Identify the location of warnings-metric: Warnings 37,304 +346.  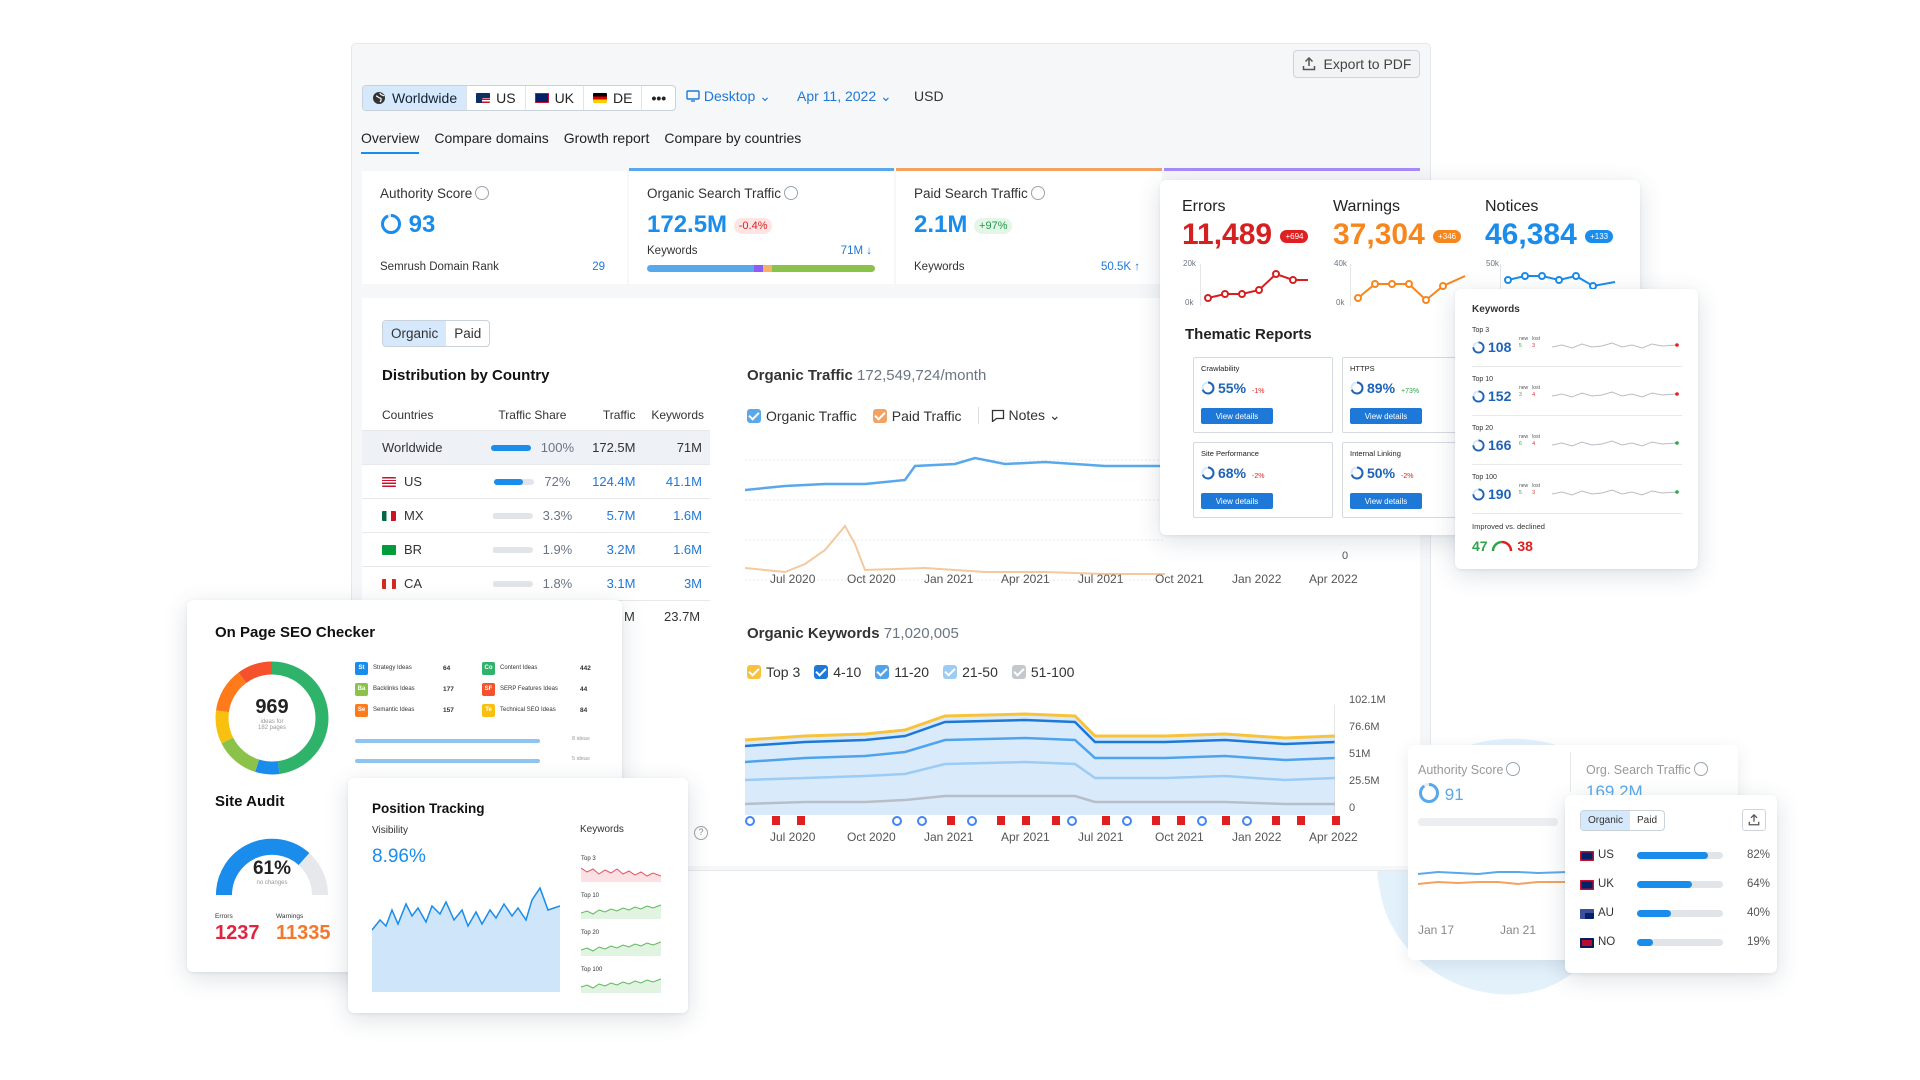
(1403, 225).